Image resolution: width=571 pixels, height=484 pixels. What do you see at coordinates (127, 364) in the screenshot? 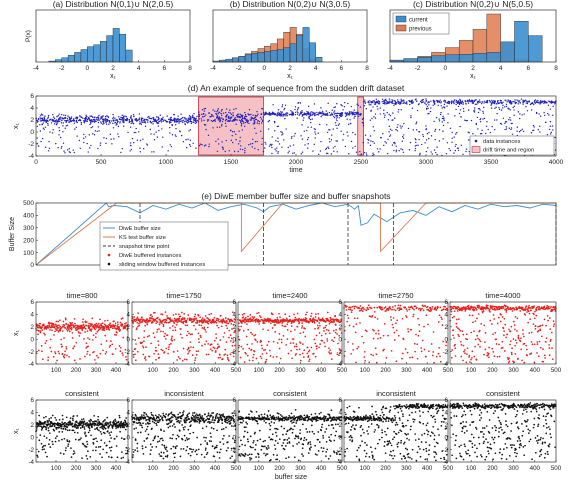
I see `snapshot-y-tick-label: -4` at bounding box center [127, 364].